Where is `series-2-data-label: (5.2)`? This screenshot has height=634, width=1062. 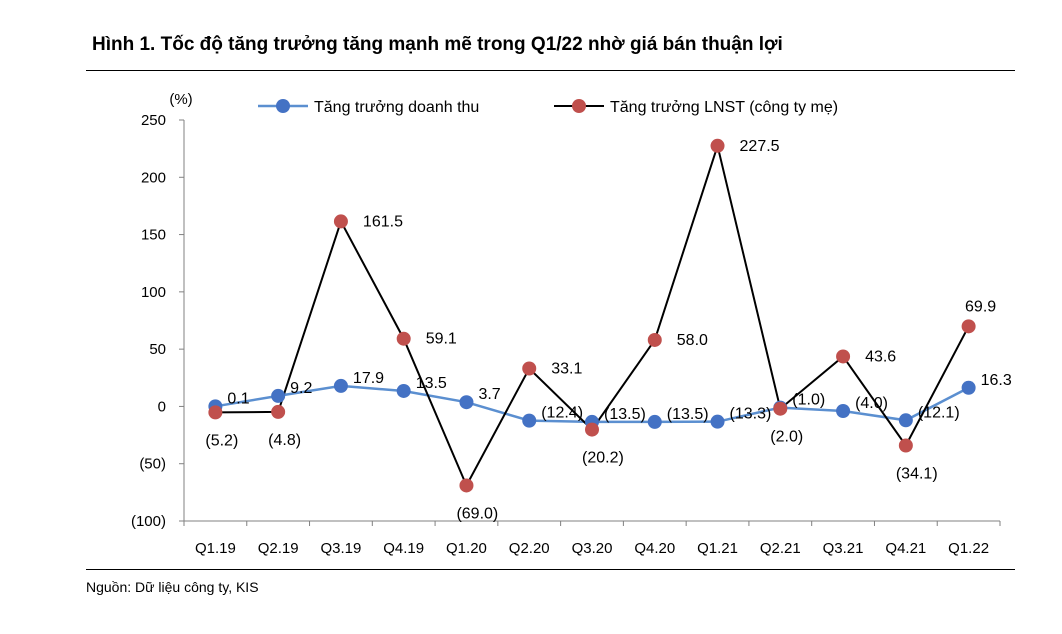
series-2-data-label: (5.2) is located at coordinates (221, 440).